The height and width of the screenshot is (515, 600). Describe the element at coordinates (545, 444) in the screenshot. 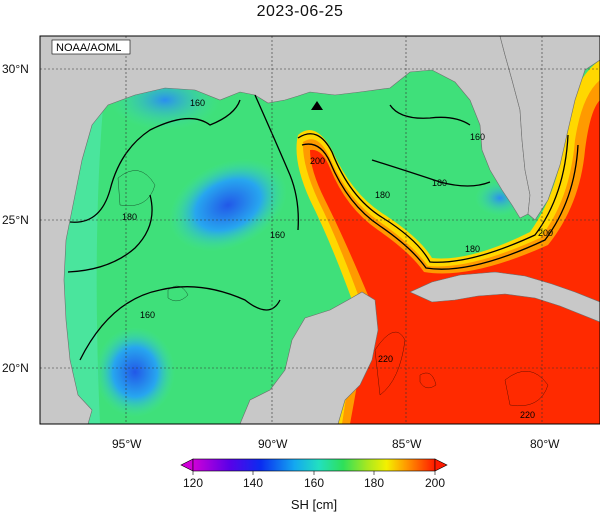

I see `lon-label: 80°W` at that location.